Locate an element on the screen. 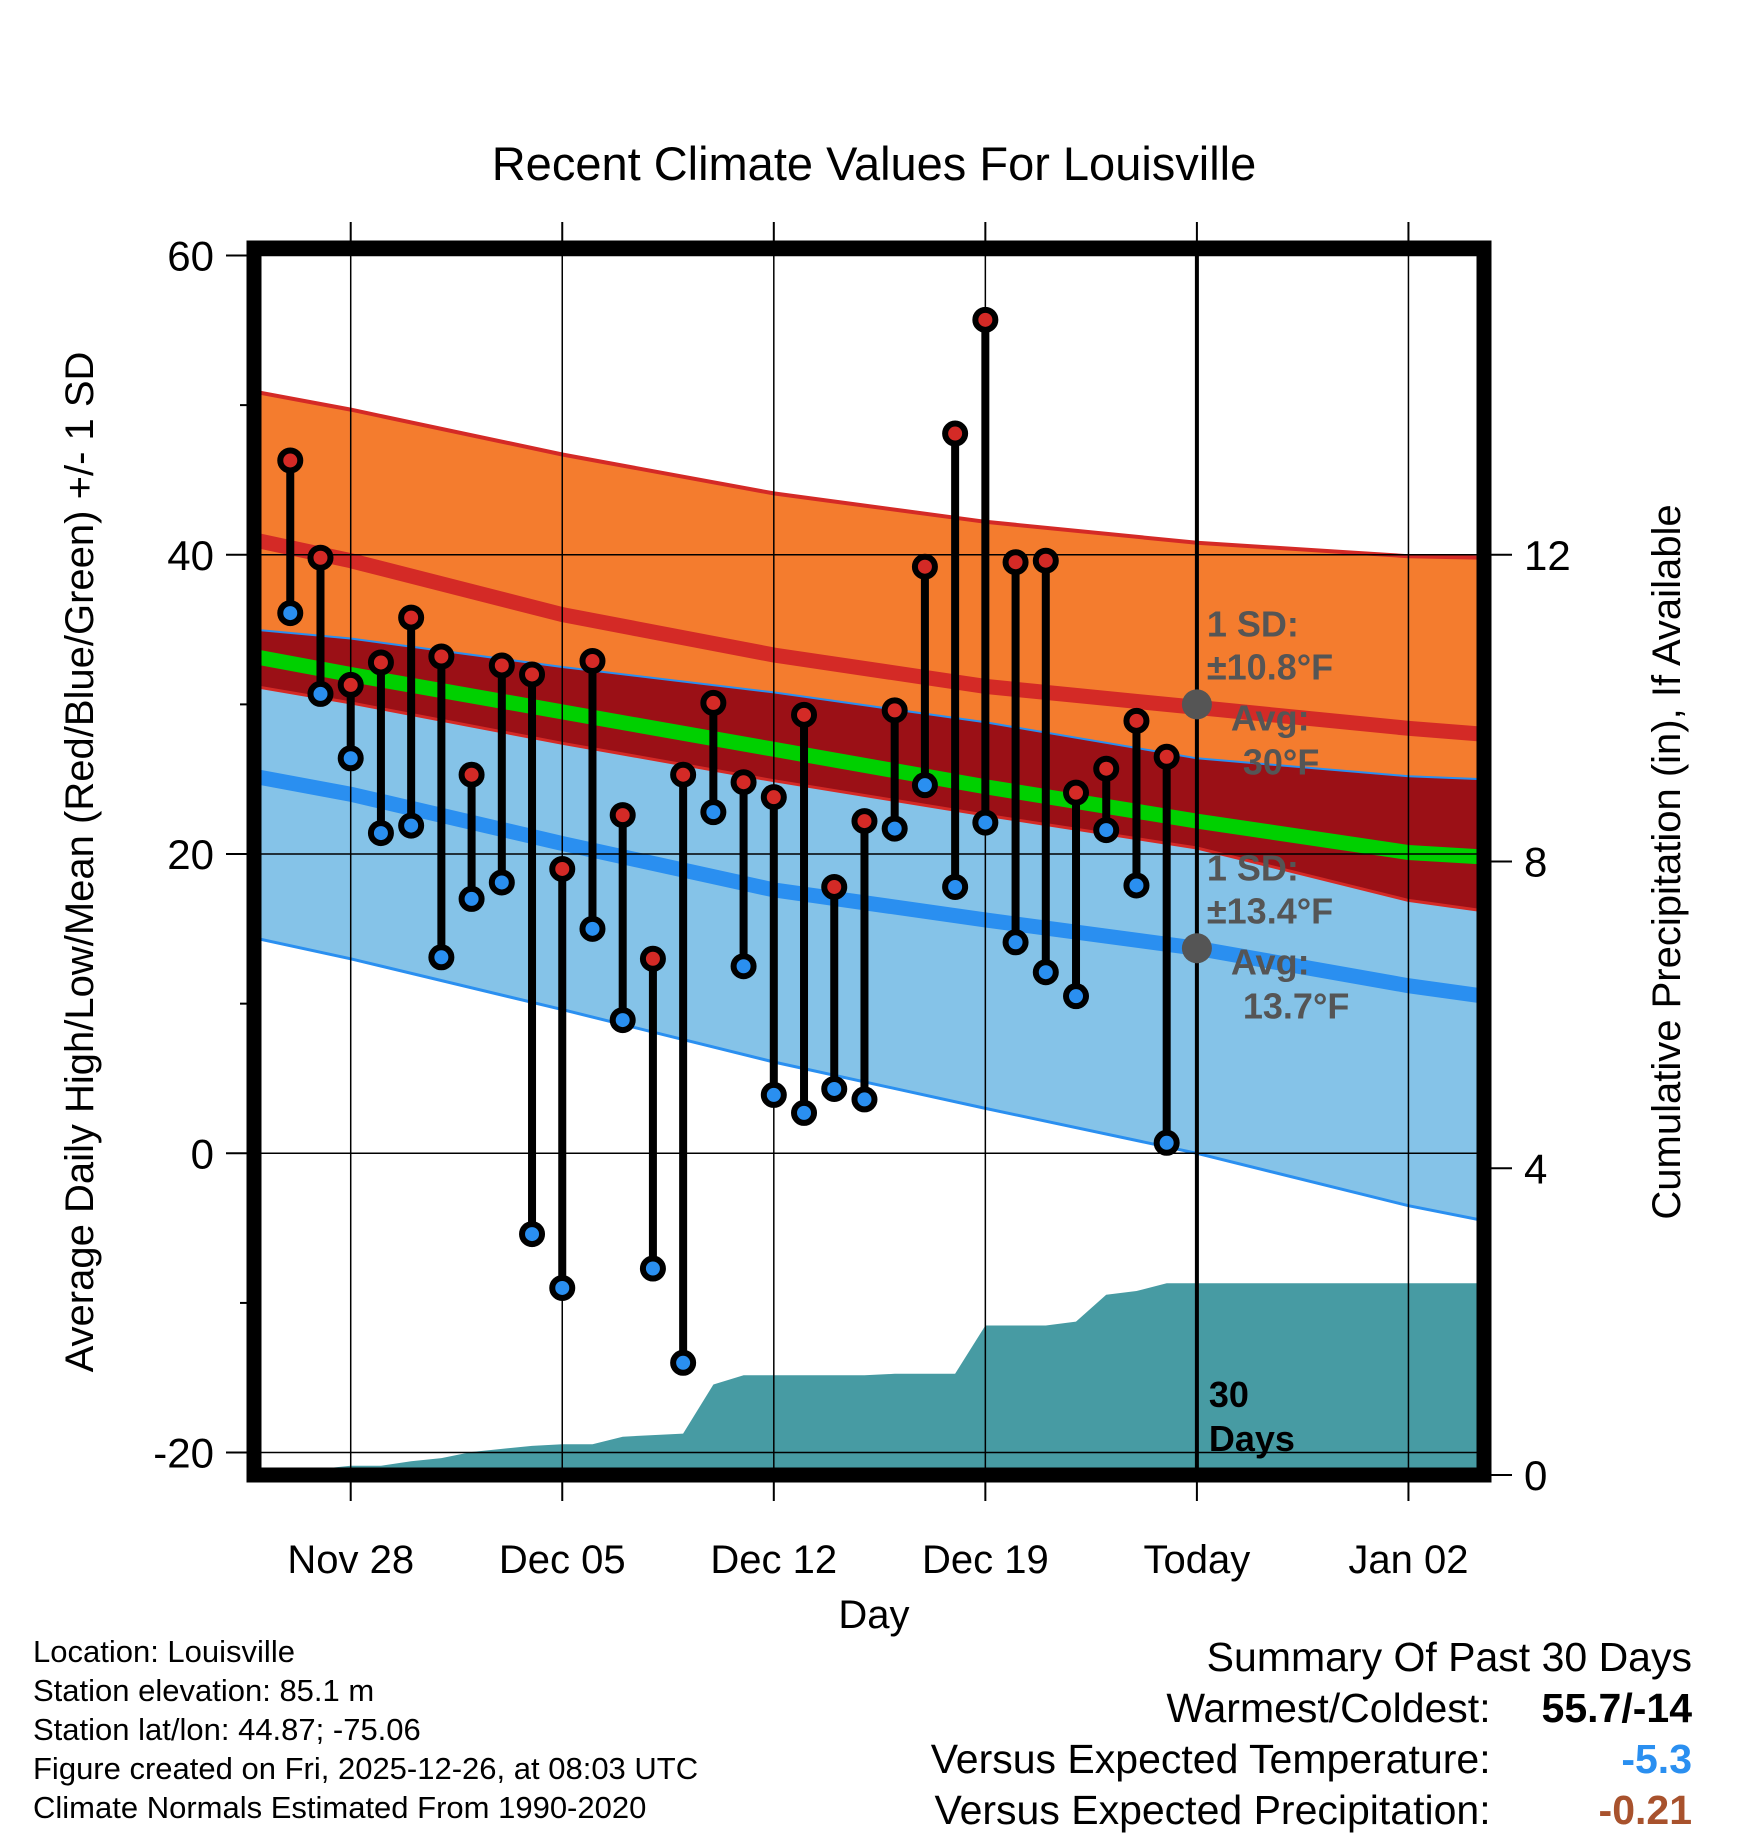 The image size is (1748, 1836). location-text: Location: Louisville is located at coordinates (164, 1651).